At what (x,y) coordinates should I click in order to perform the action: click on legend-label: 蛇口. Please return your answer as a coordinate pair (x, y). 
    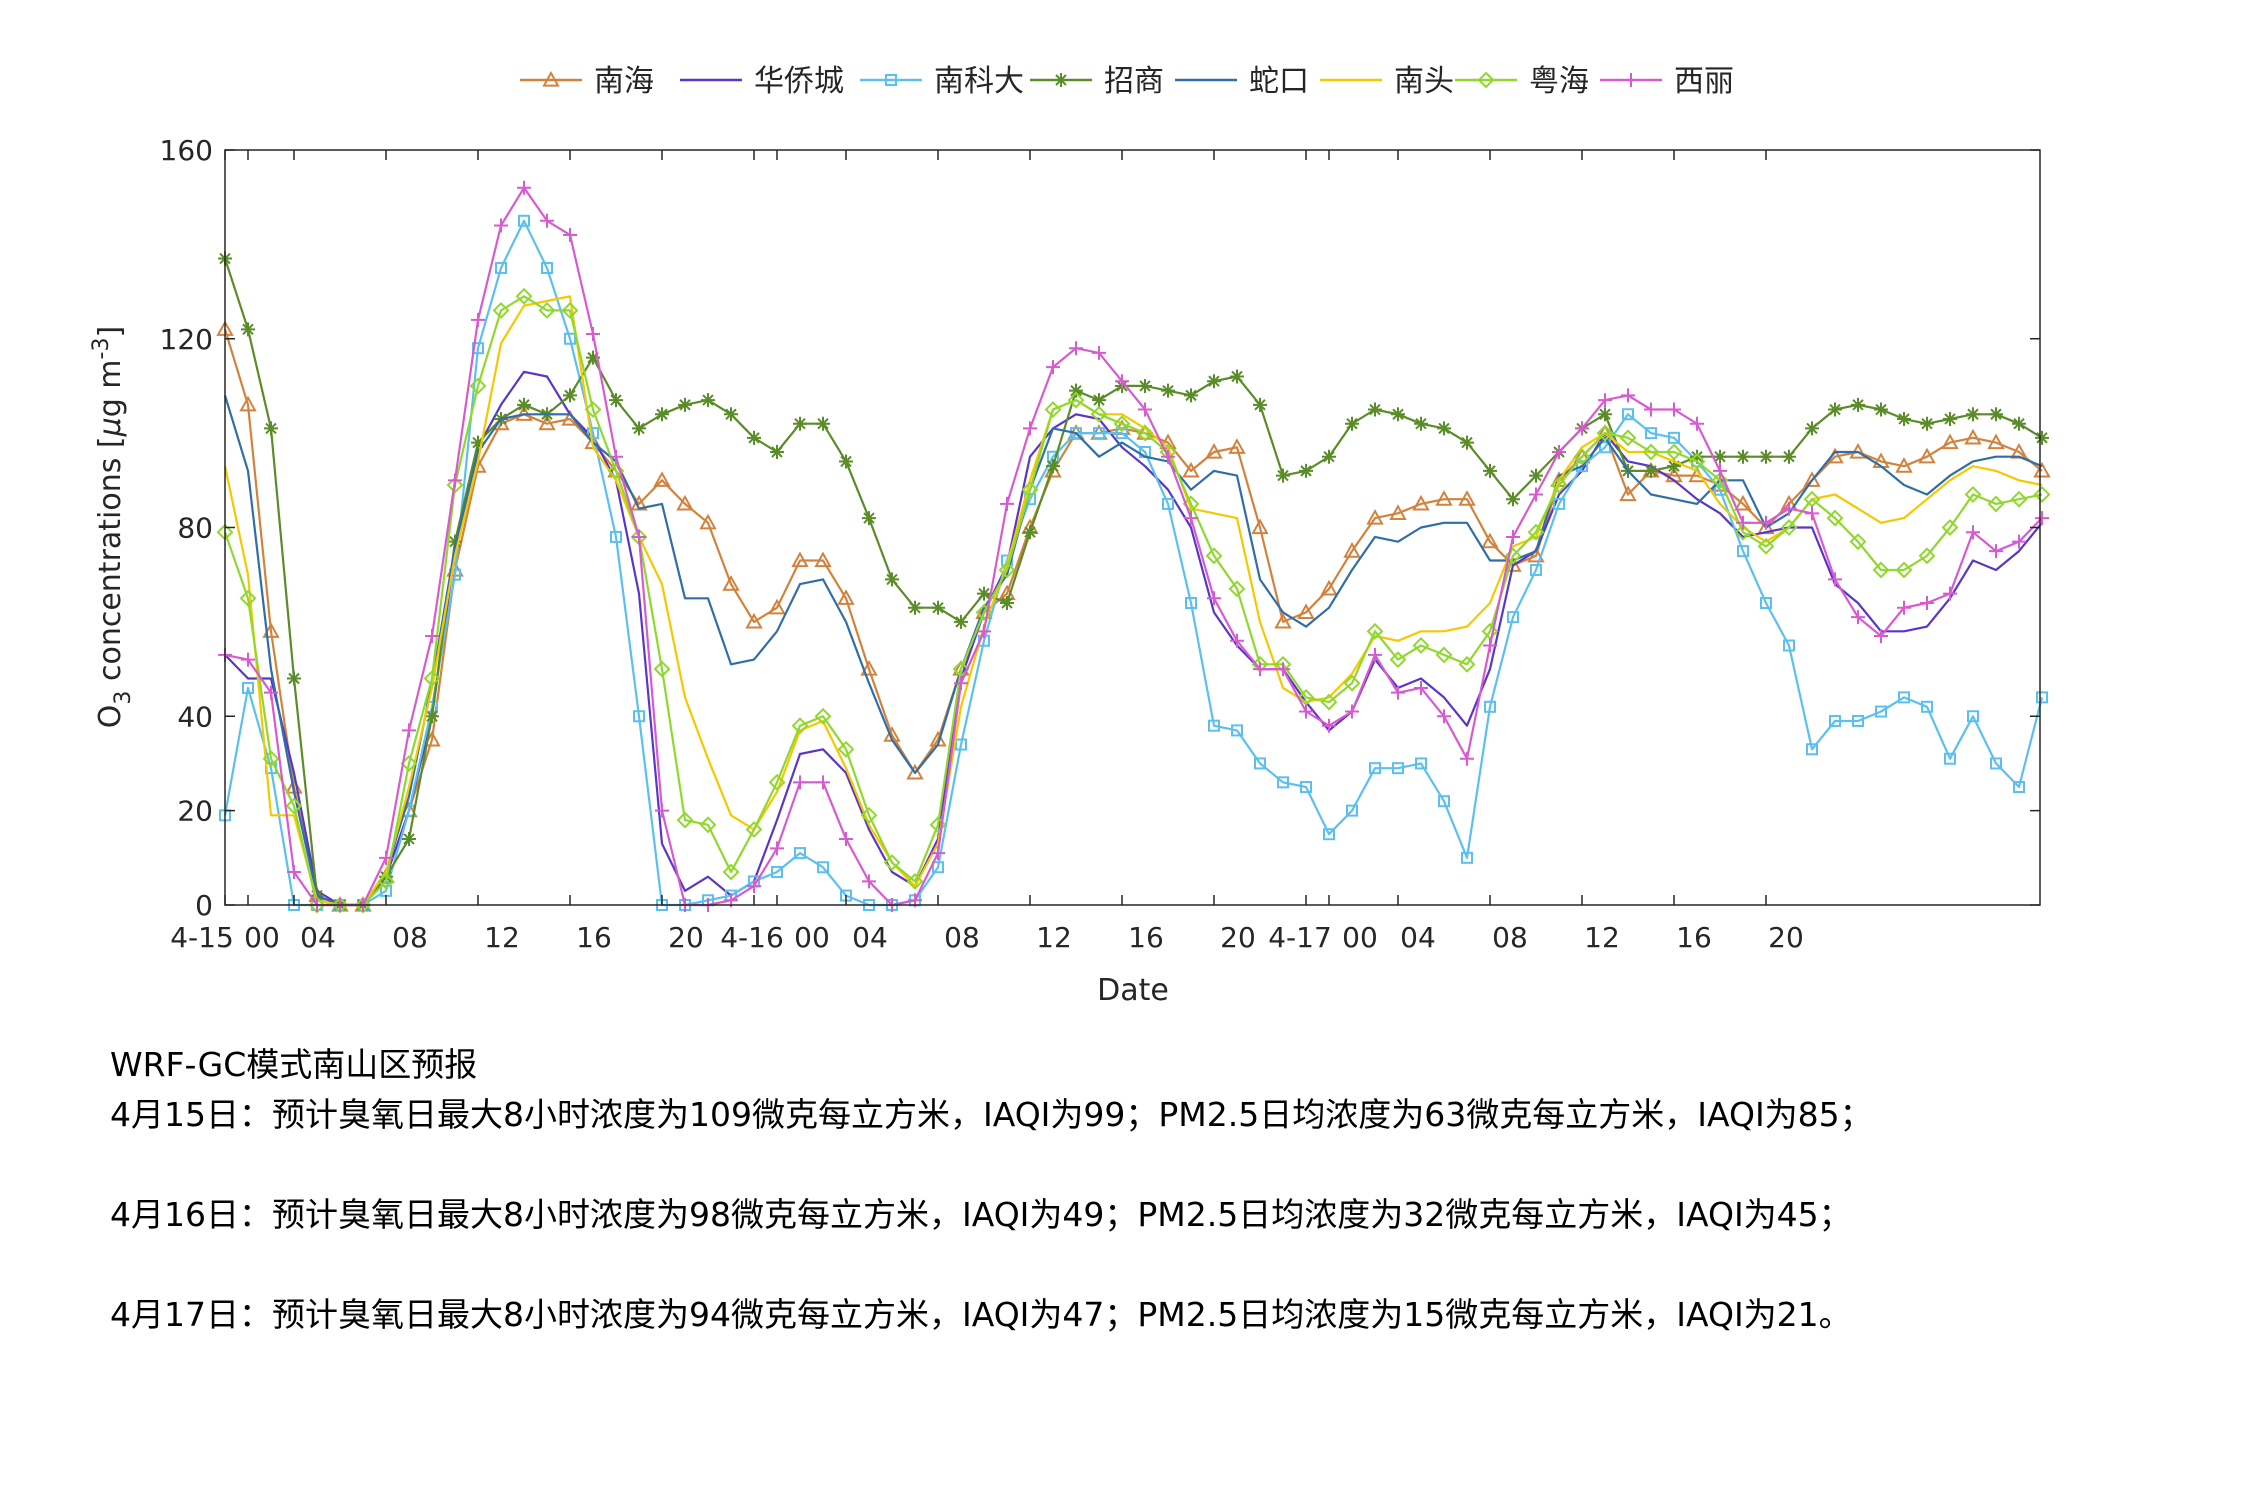
    Looking at the image, I should click on (1279, 81).